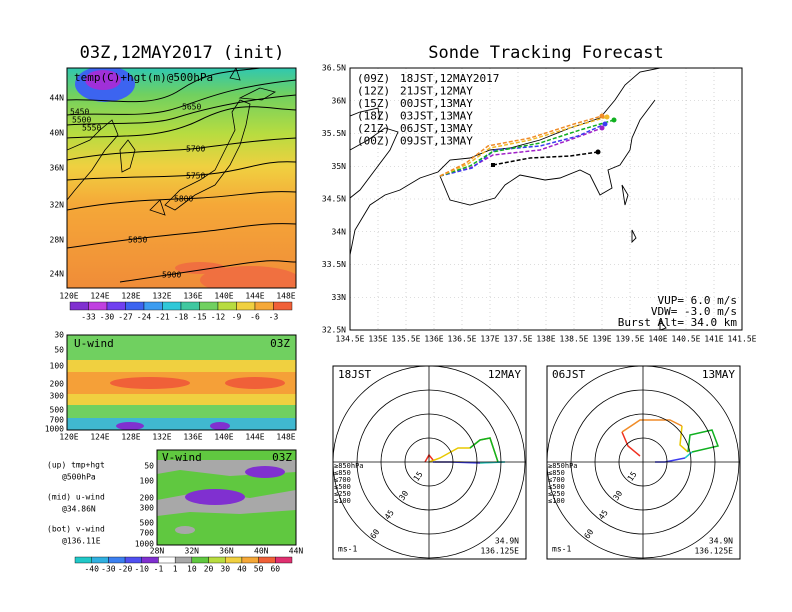 The height and width of the screenshot is (612, 792). What do you see at coordinates (144, 317) in the screenshot?
I see `colorbar-label: -24` at bounding box center [144, 317].